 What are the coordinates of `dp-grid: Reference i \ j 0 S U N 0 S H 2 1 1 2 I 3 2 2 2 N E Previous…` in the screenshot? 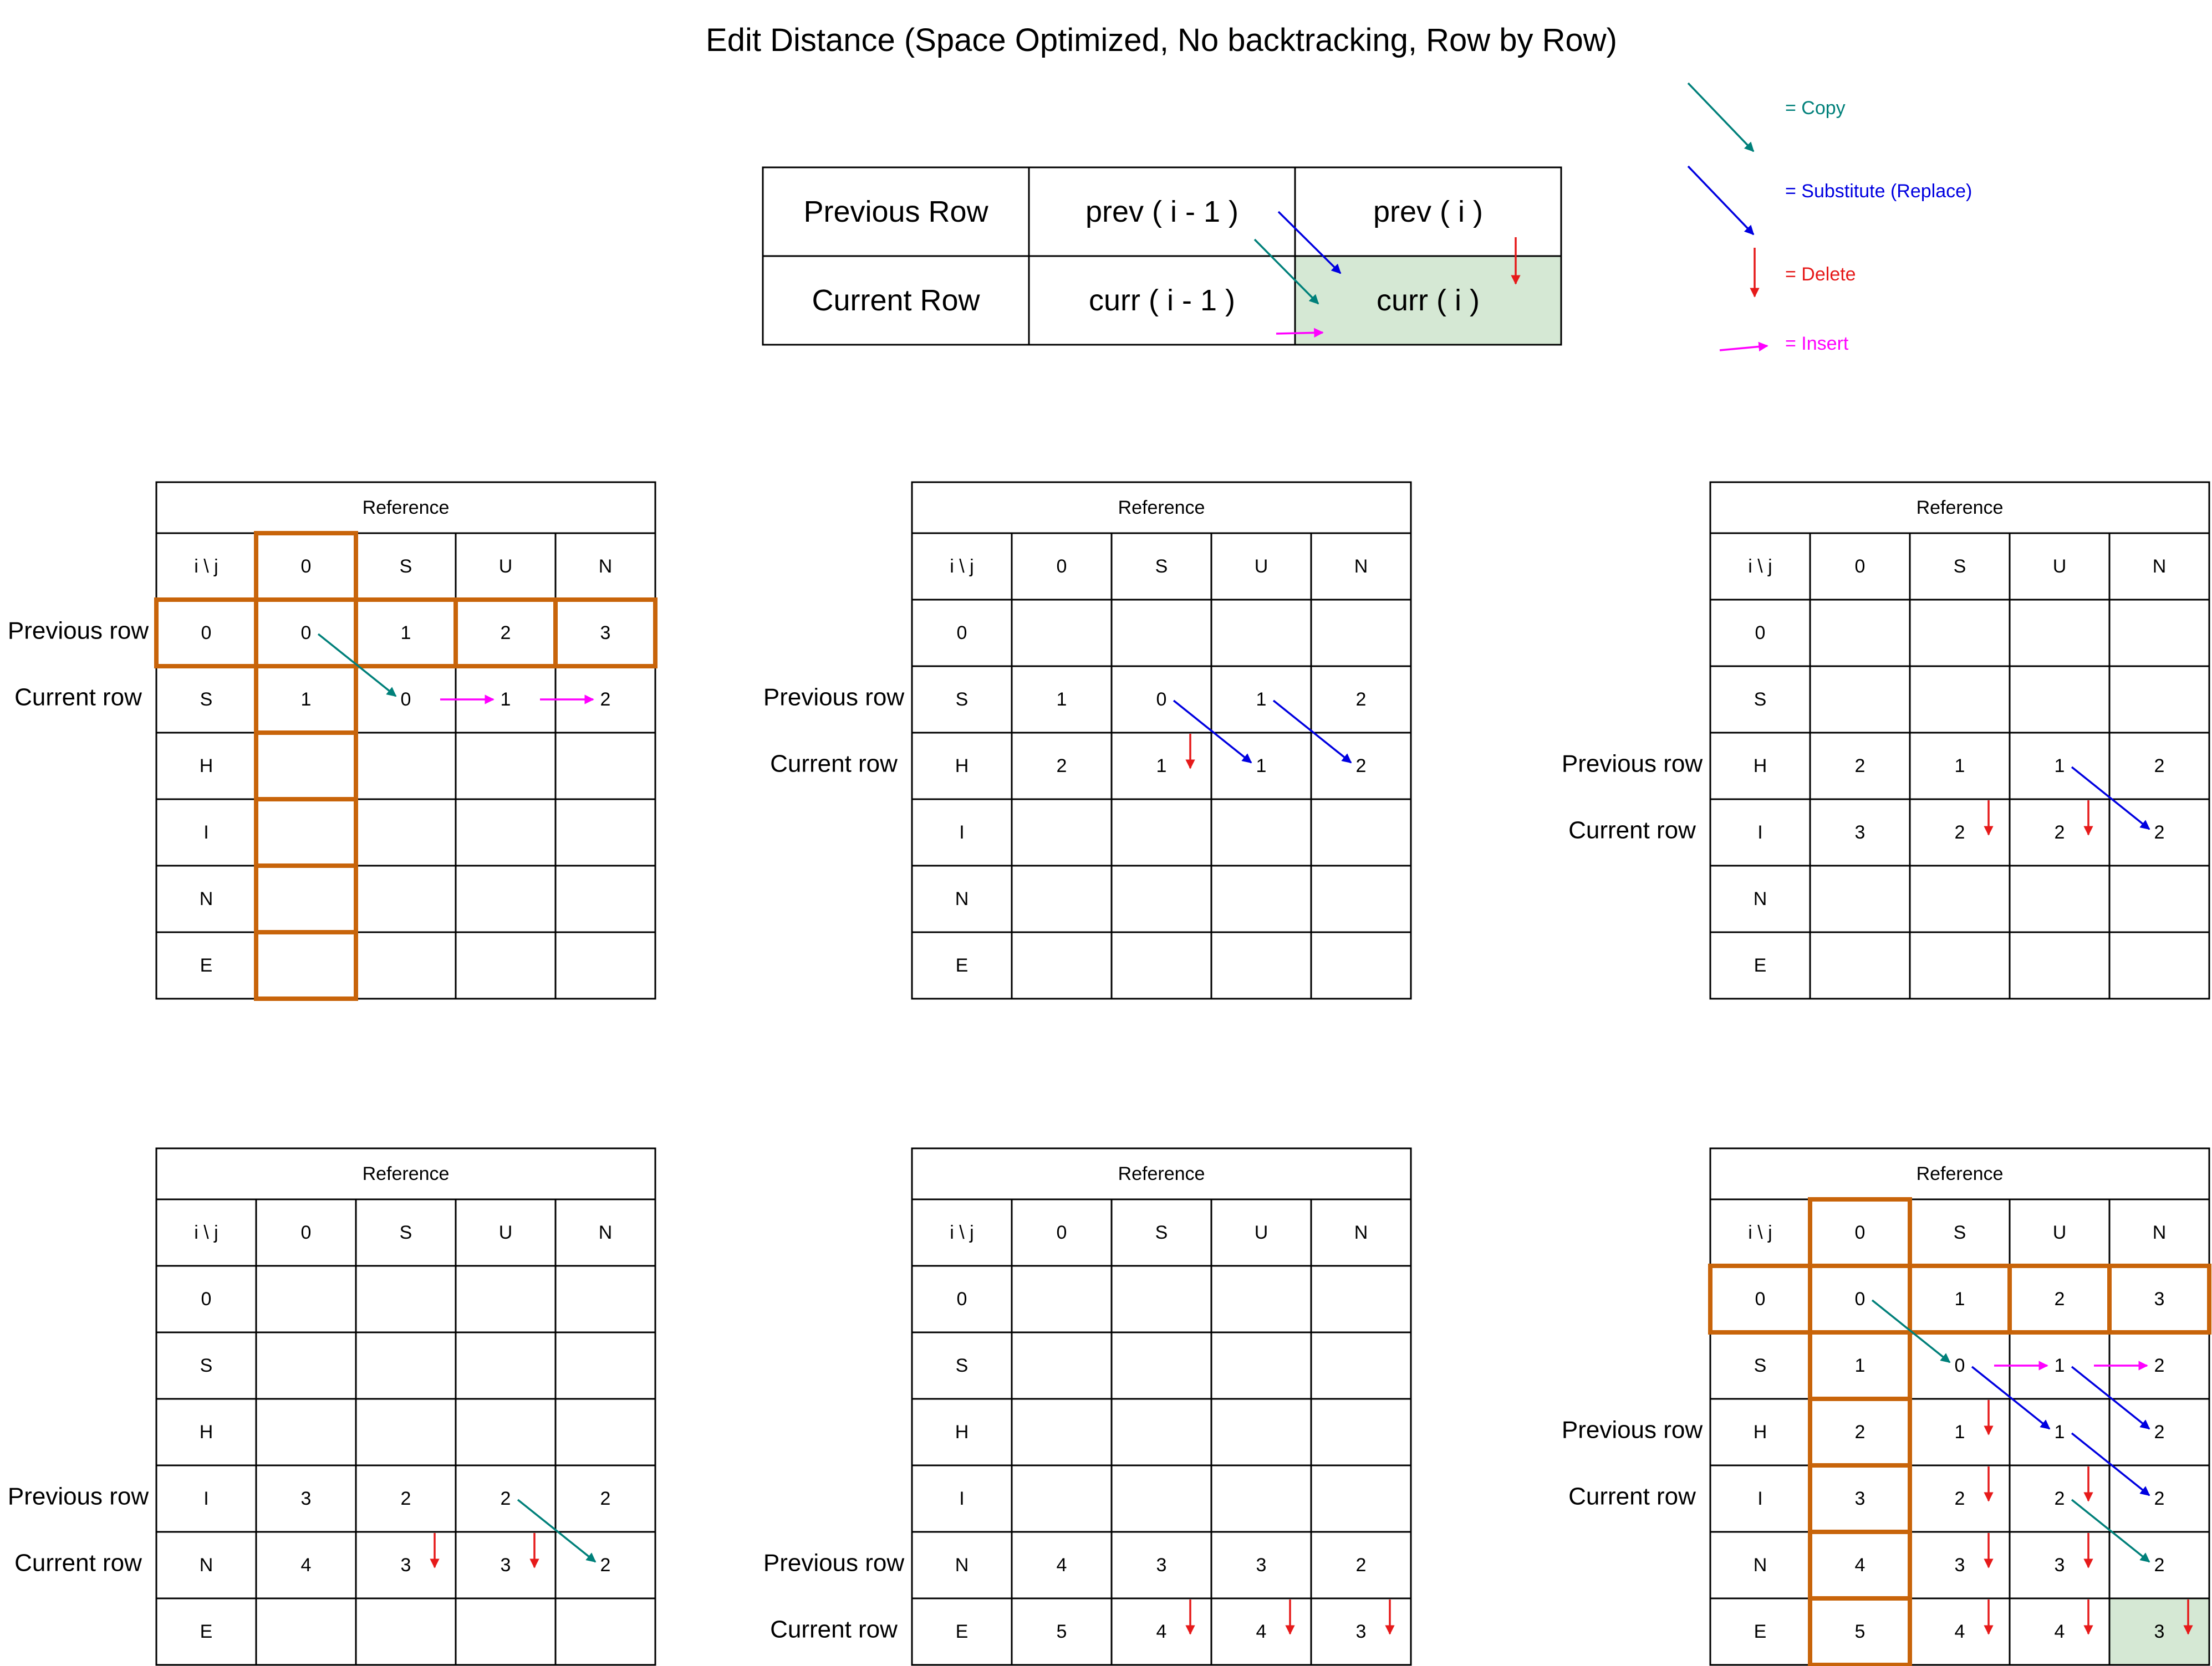 It's located at (1886, 740).